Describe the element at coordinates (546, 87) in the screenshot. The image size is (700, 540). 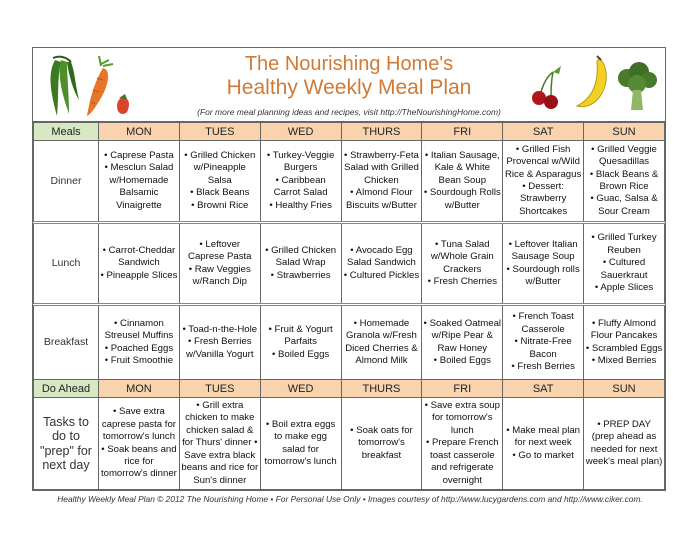
I see `cherries-icon` at that location.